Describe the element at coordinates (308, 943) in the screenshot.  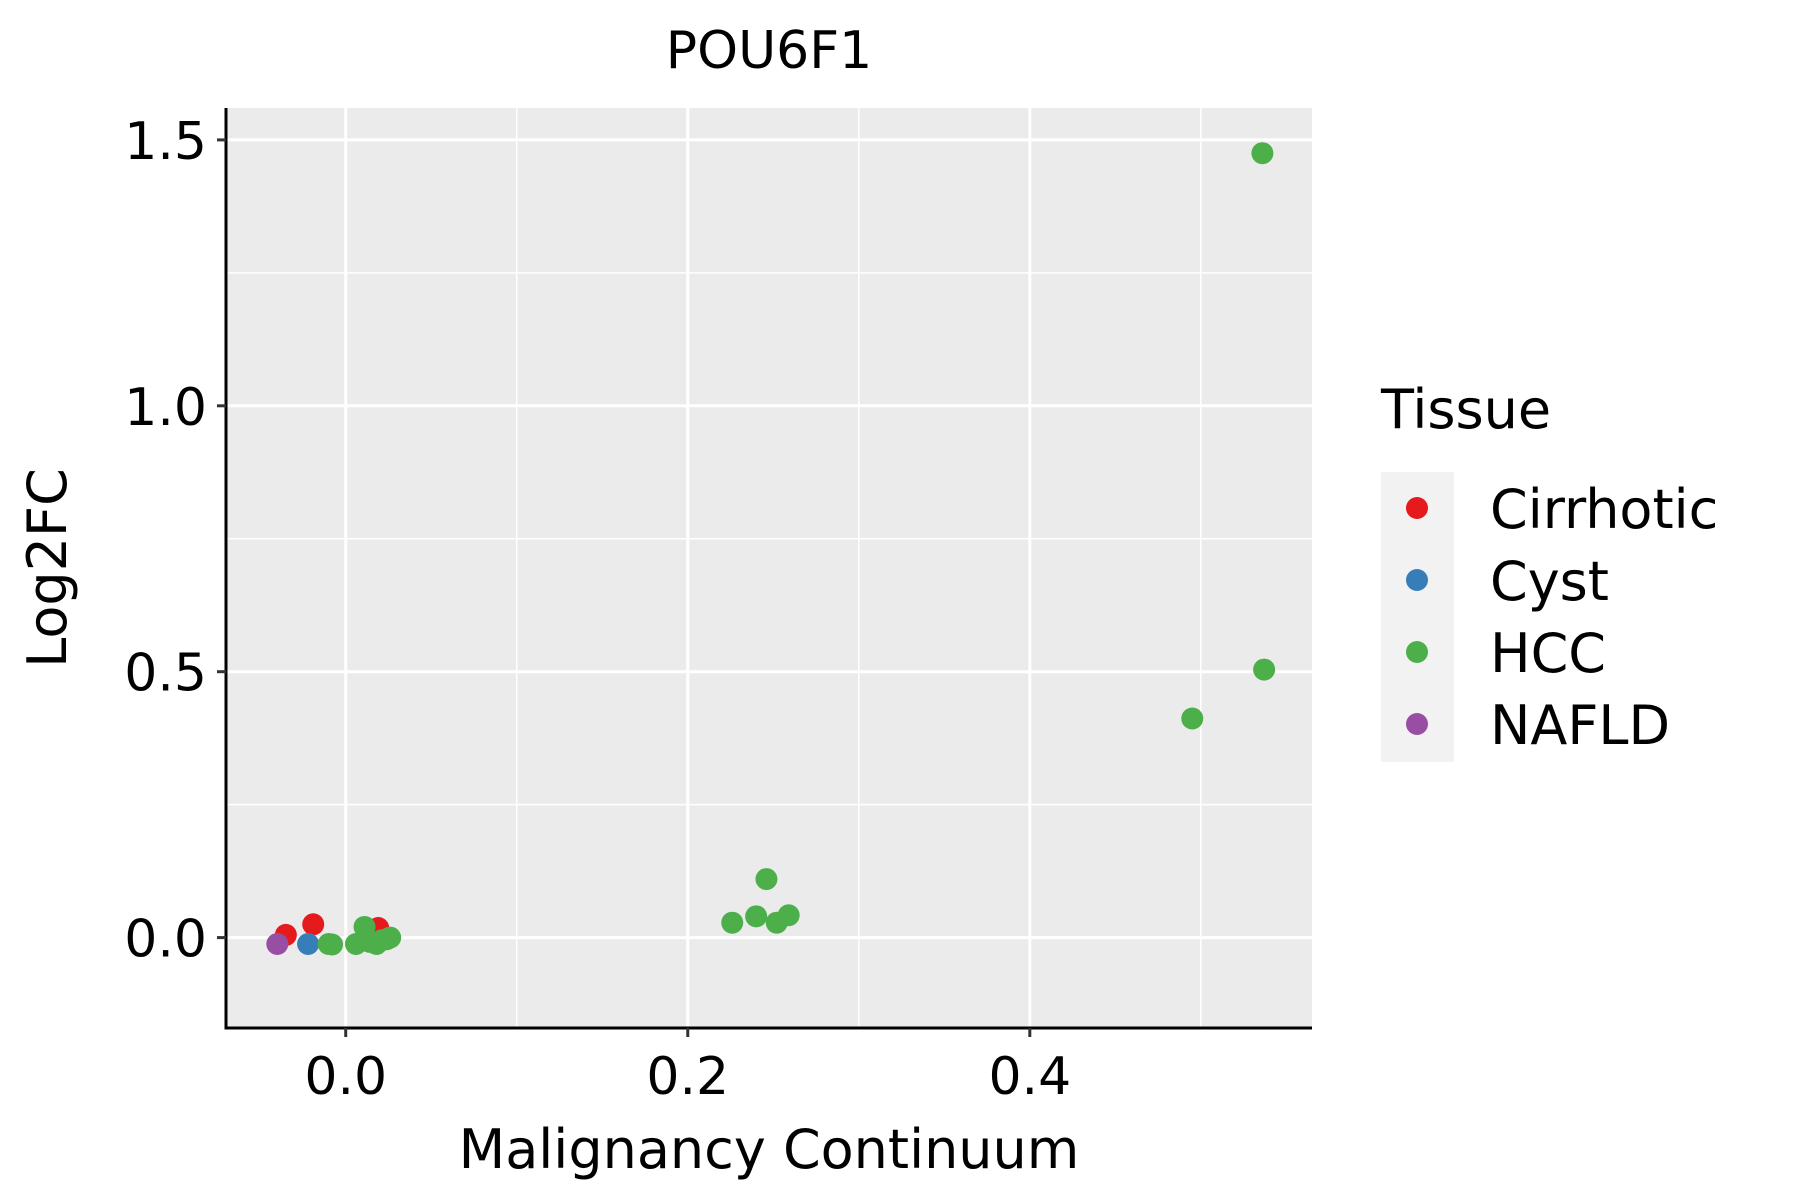
I see `point-cyst` at that location.